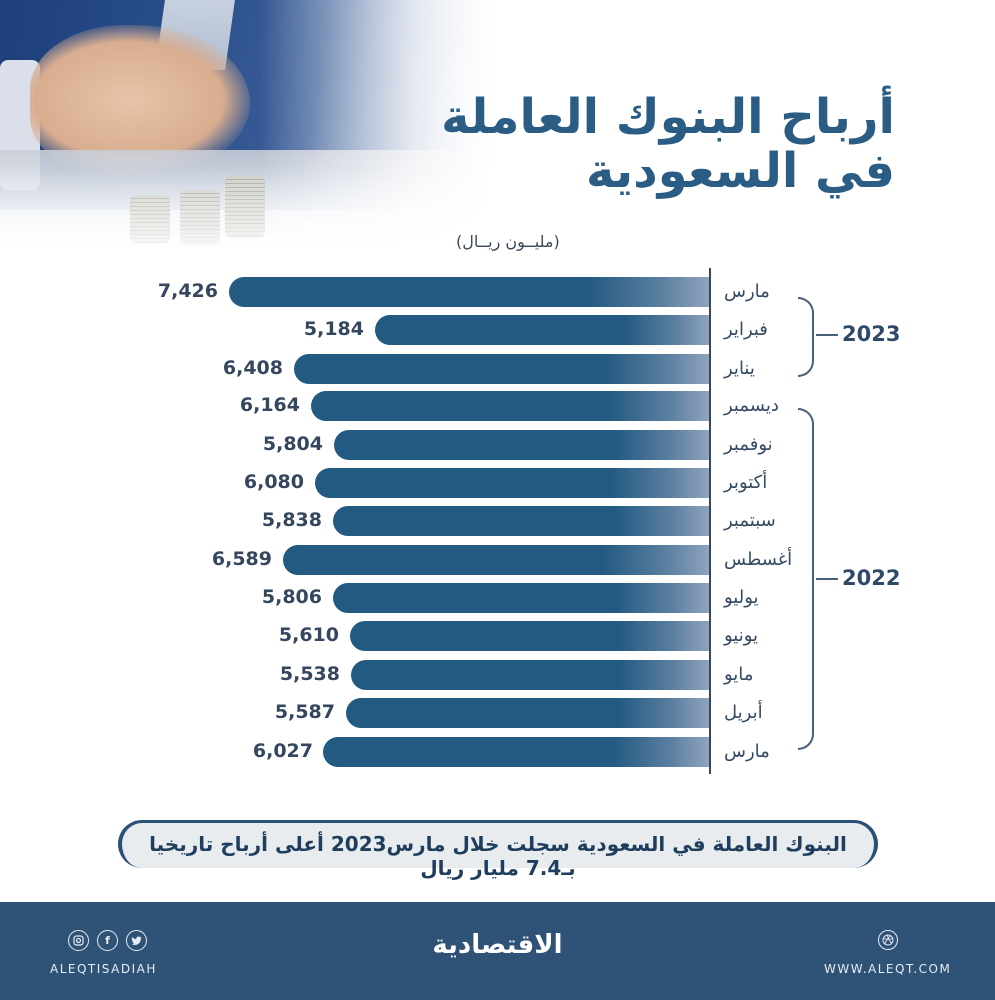  Describe the element at coordinates (241, 559) in the screenshot. I see `bar-value: 6,589` at that location.